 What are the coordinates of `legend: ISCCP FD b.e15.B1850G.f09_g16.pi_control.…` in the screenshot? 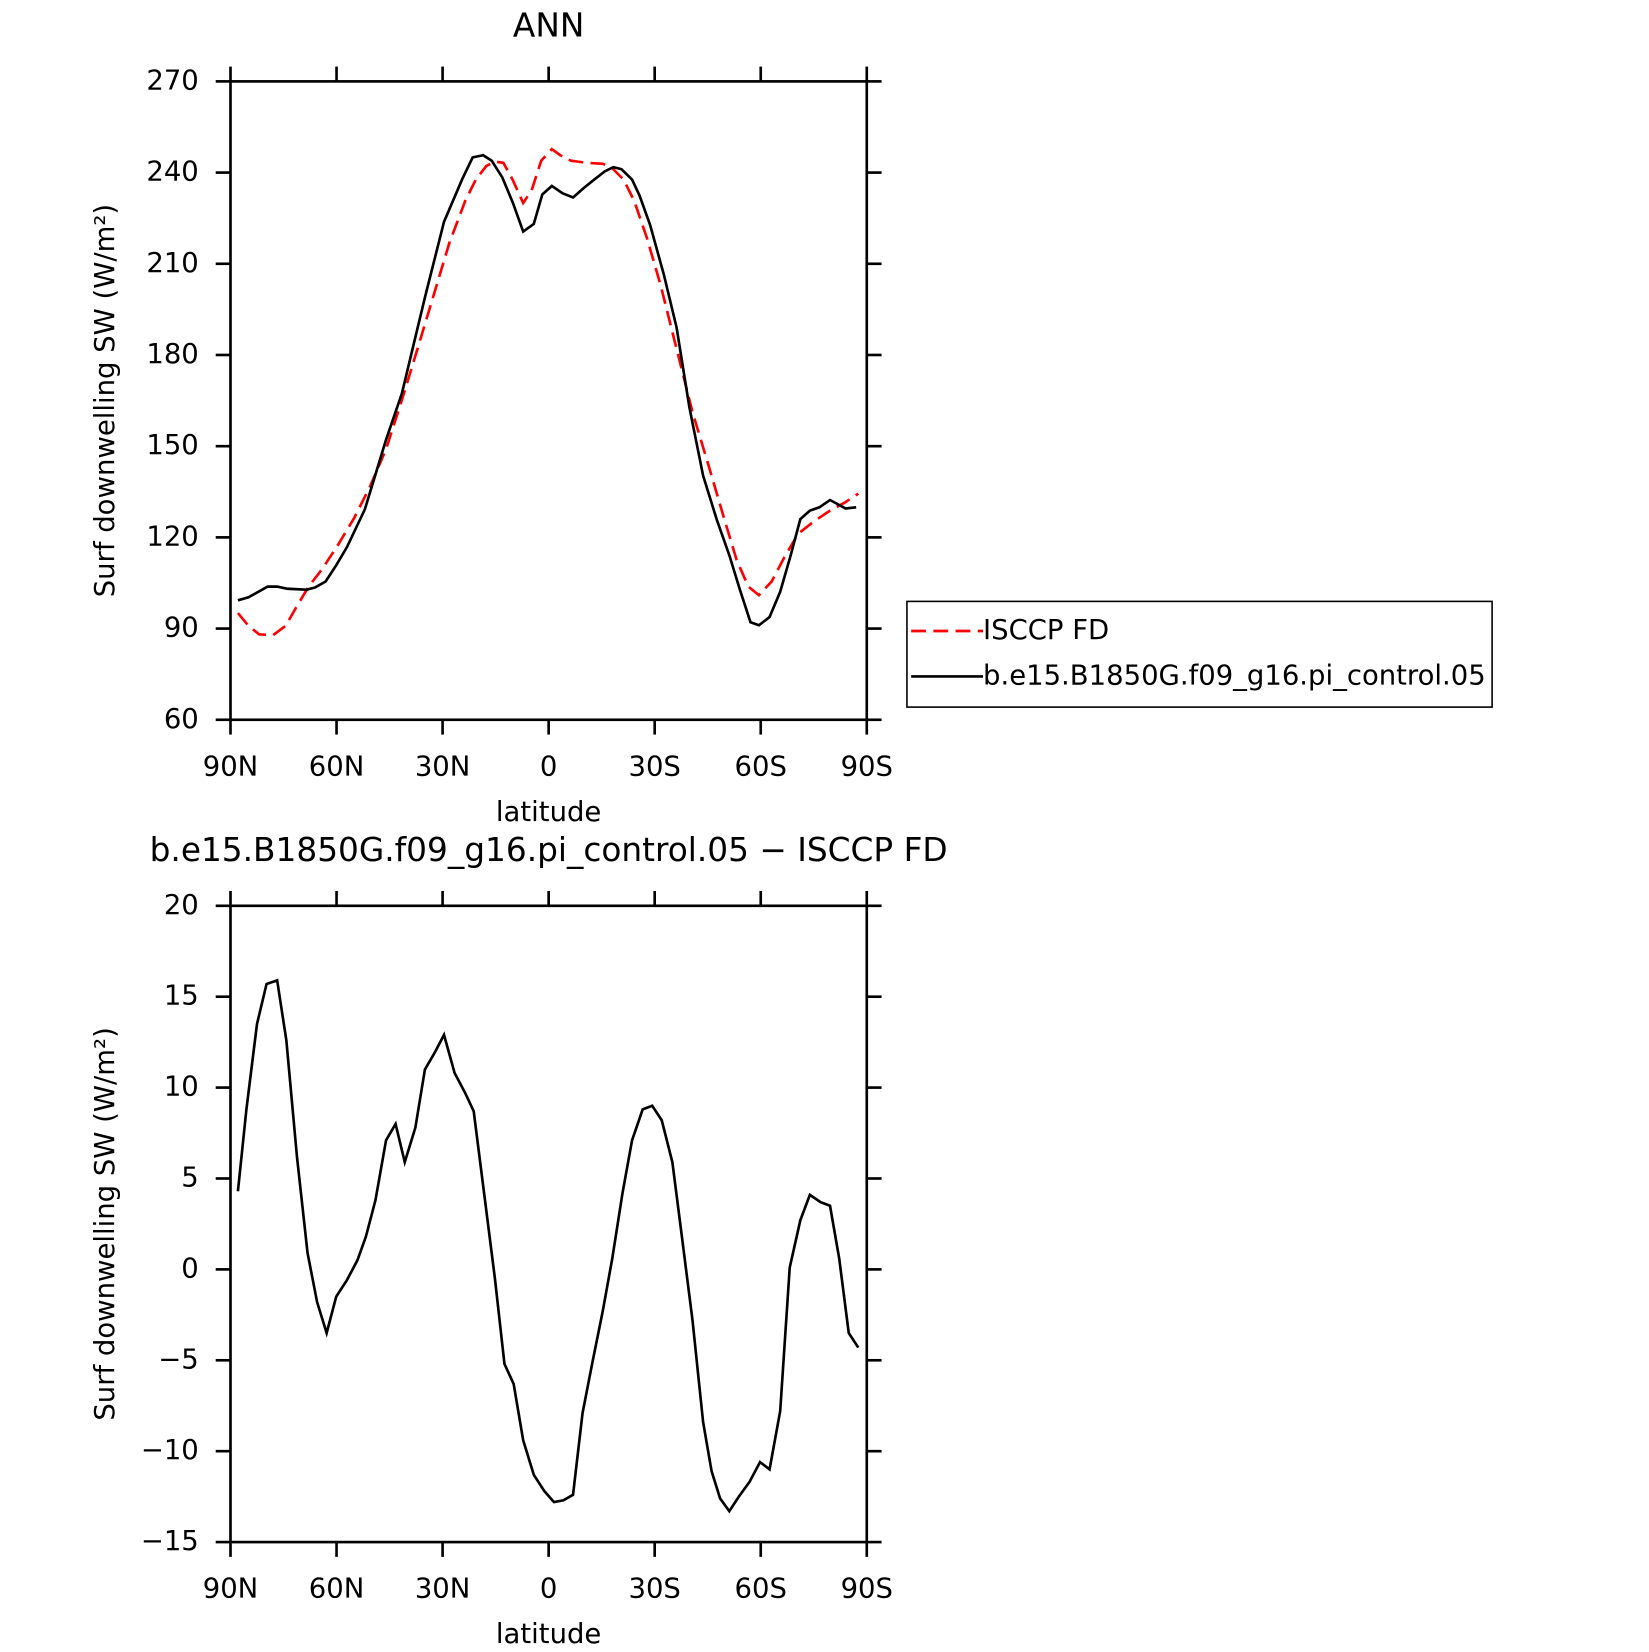 It's located at (1199, 654).